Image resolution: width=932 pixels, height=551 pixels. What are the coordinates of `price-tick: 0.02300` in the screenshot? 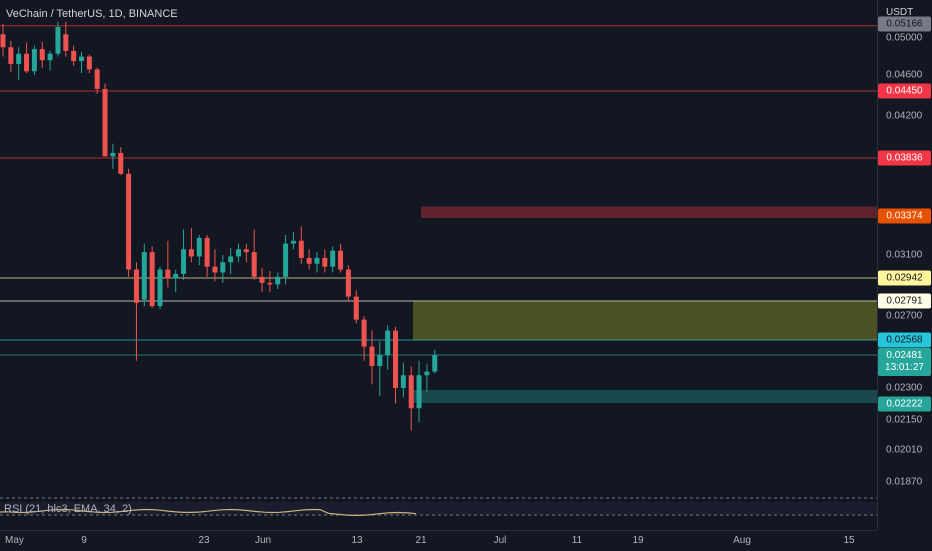 It's located at (904, 388).